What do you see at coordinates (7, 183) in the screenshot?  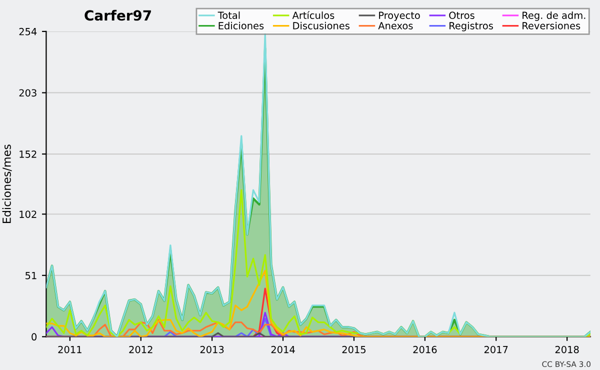 I see `y-axis-title: Ediciones/mes` at bounding box center [7, 183].